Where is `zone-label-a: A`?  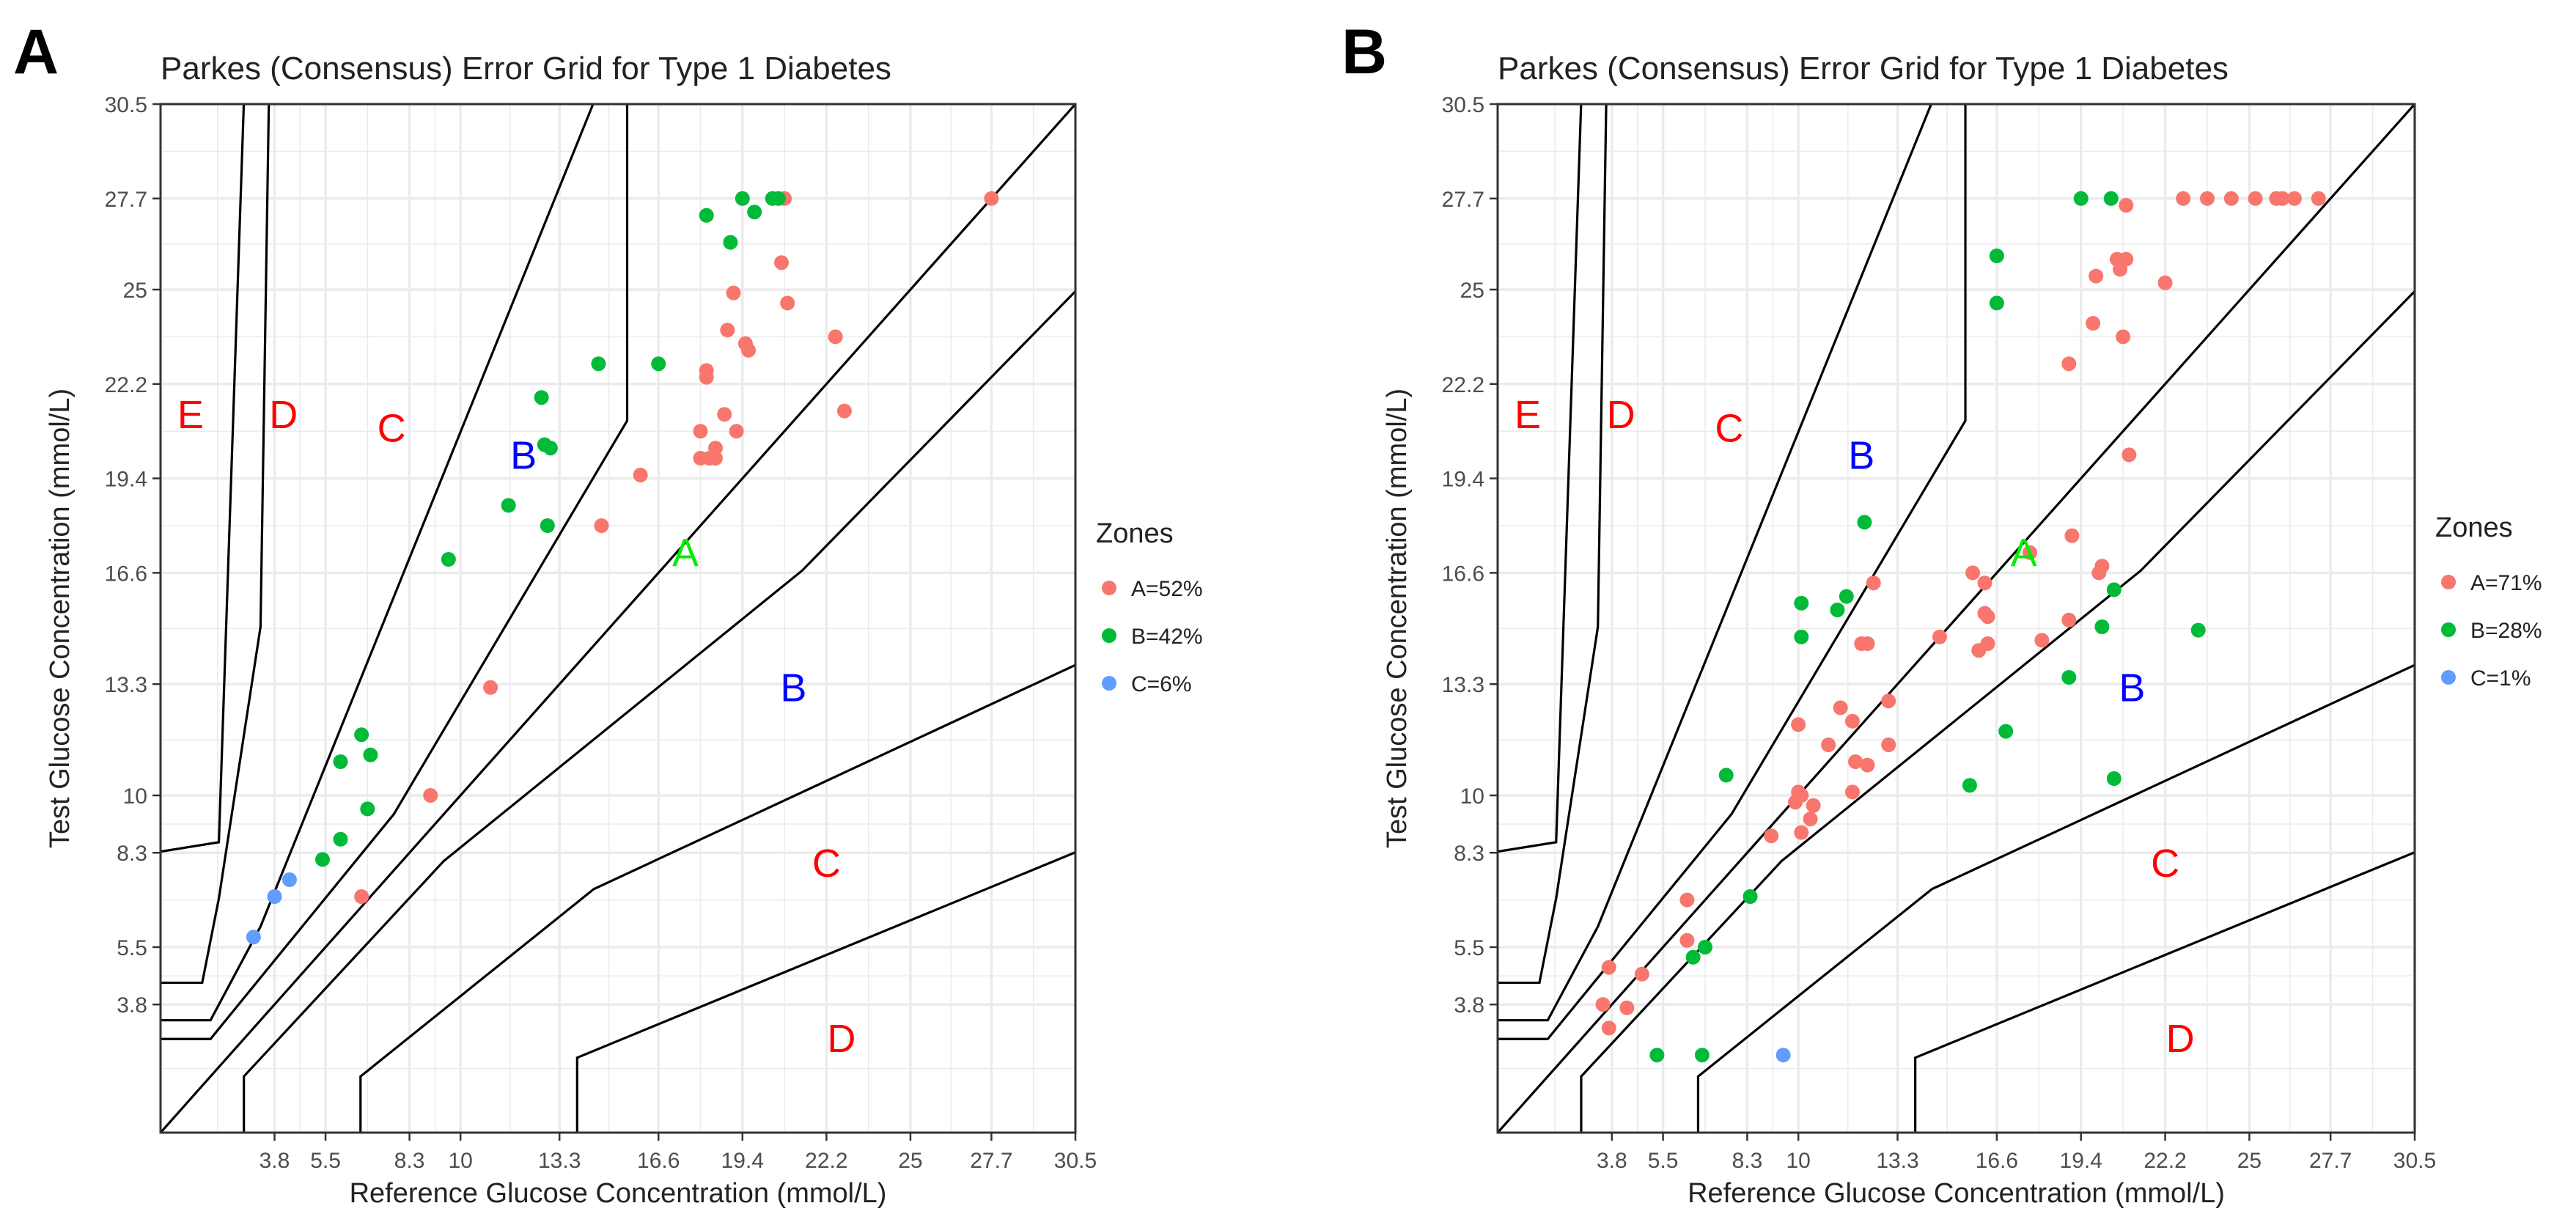 zone-label-a: A is located at coordinates (685, 553).